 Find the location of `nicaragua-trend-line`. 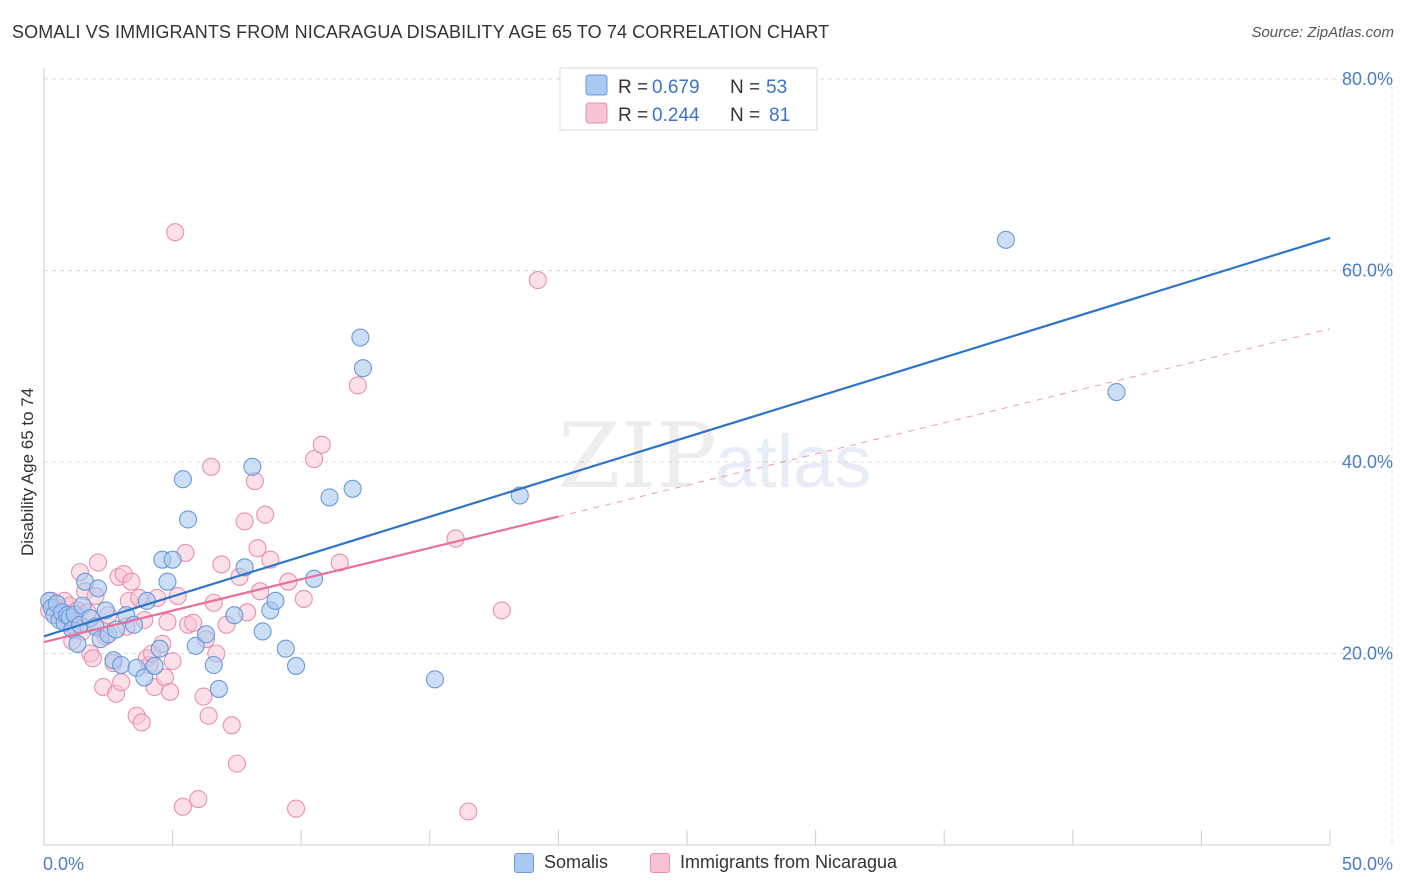

nicaragua-trend-line is located at coordinates (301, 579).